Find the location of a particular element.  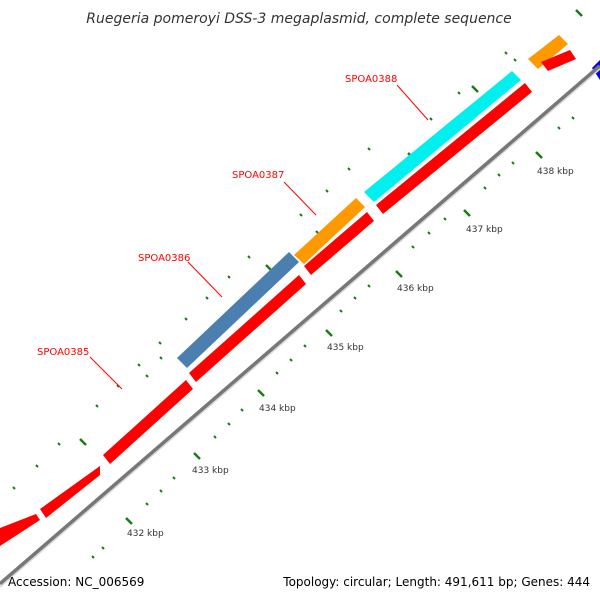

gene-label-SPOA0388: SPOA0388 is located at coordinates (371, 79).